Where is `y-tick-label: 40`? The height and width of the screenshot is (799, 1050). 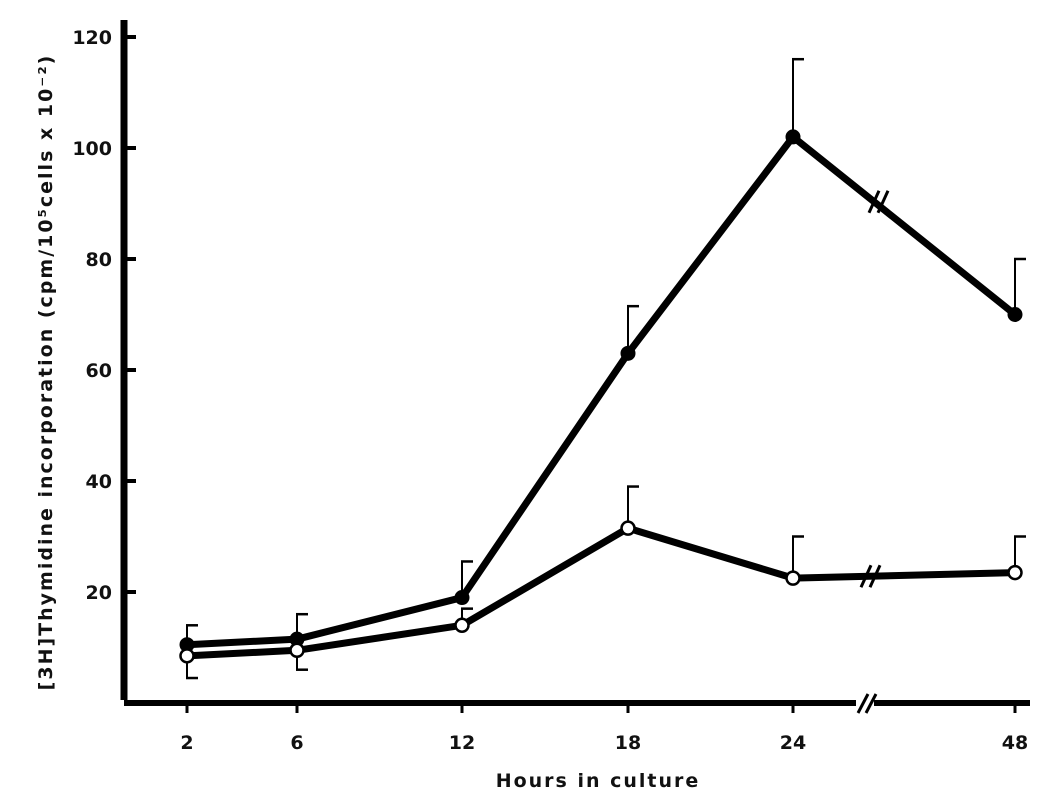
y-tick-label: 40 is located at coordinates (99, 482).